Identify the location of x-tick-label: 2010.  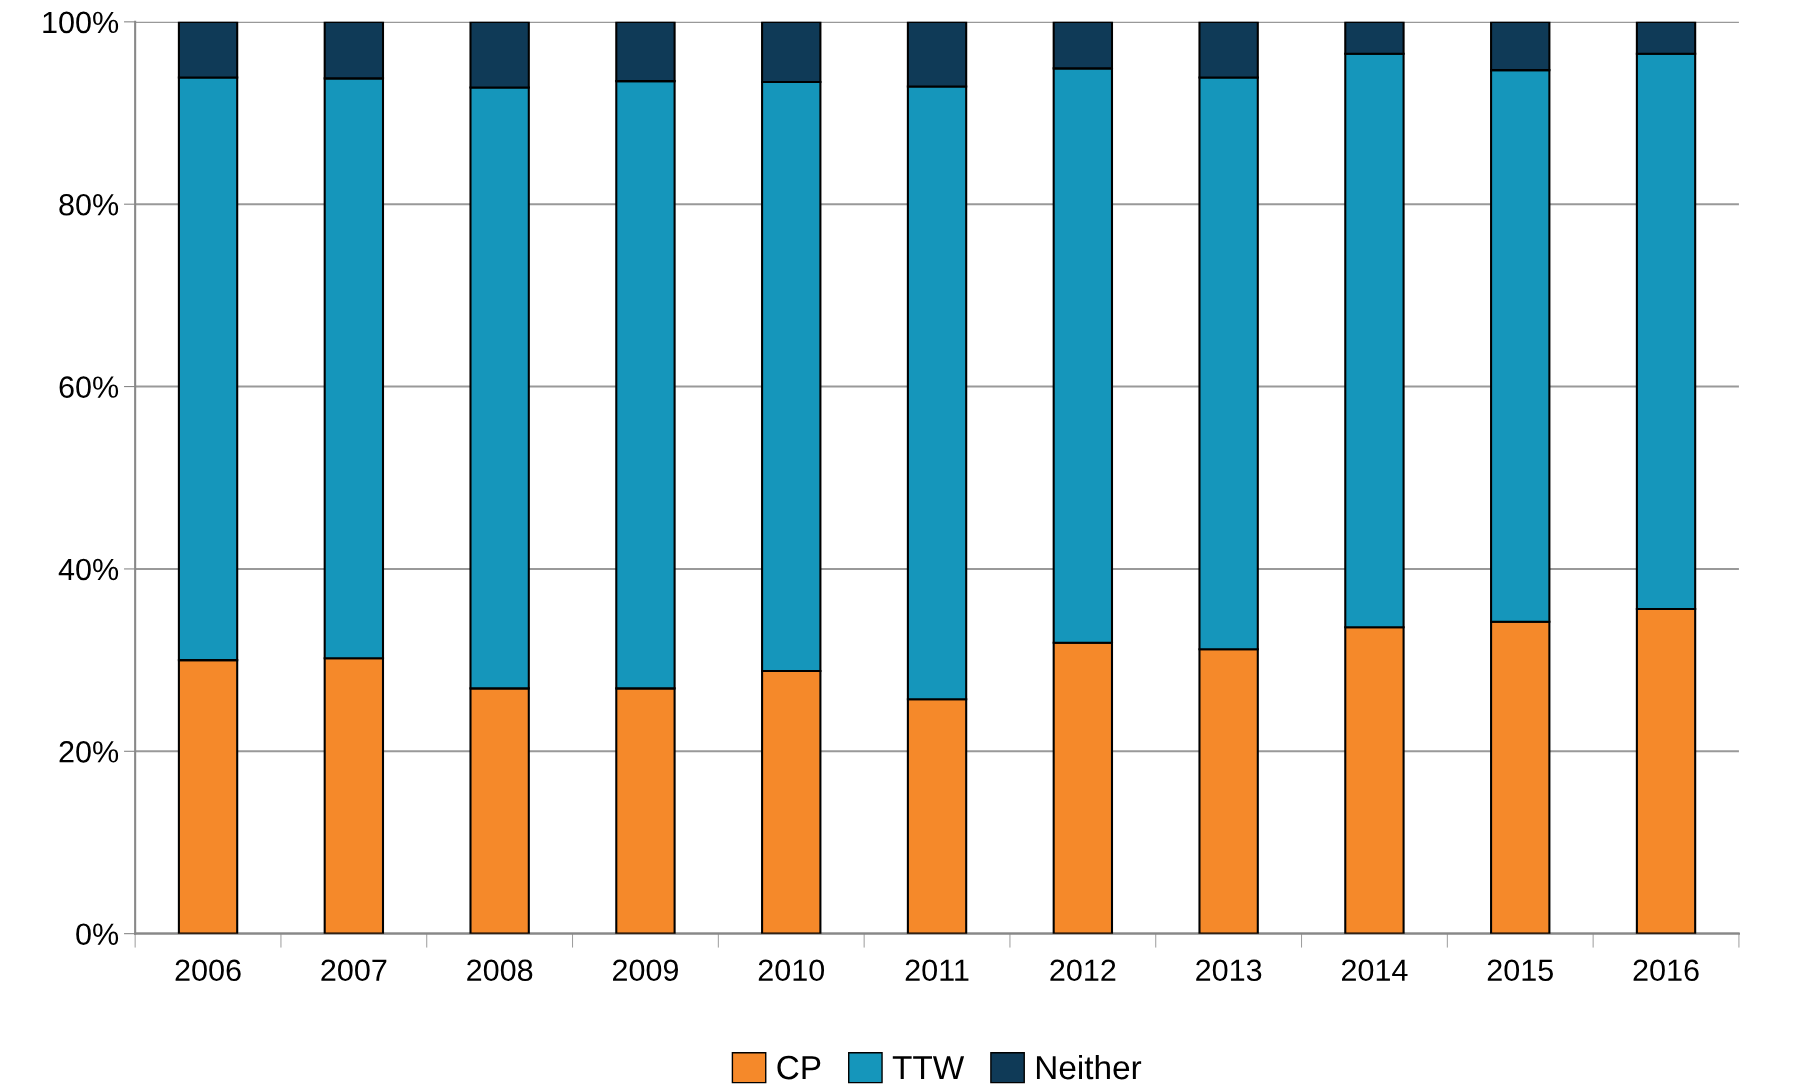
(791, 970).